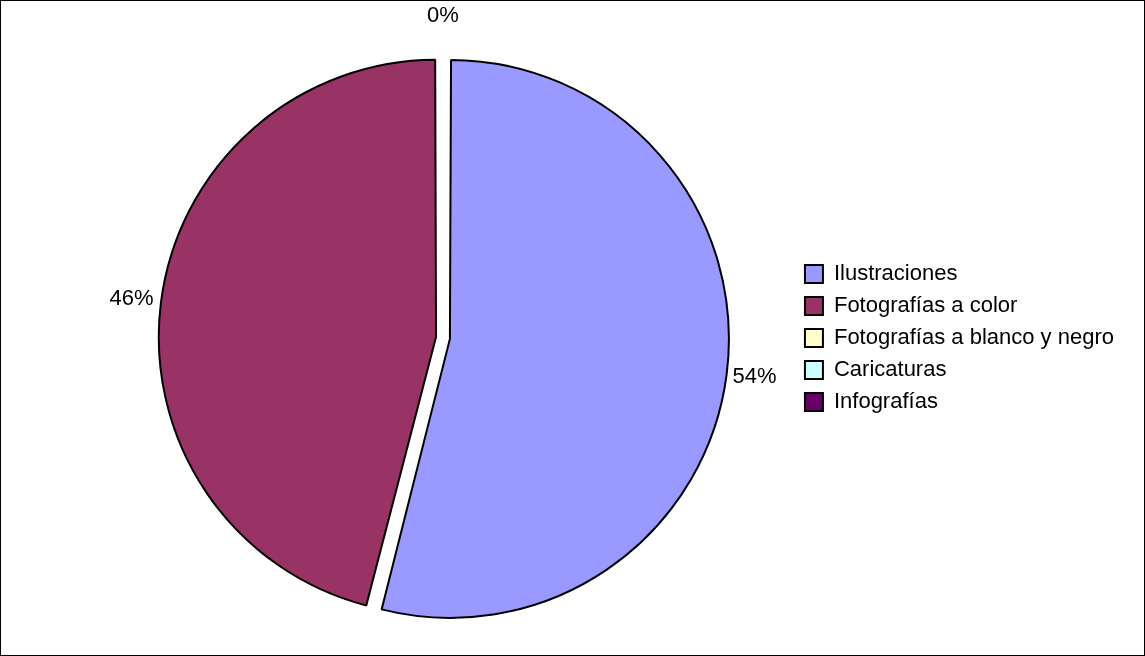 Image resolution: width=1145 pixels, height=656 pixels. Describe the element at coordinates (131, 297) in the screenshot. I see `data-label: 46%` at that location.